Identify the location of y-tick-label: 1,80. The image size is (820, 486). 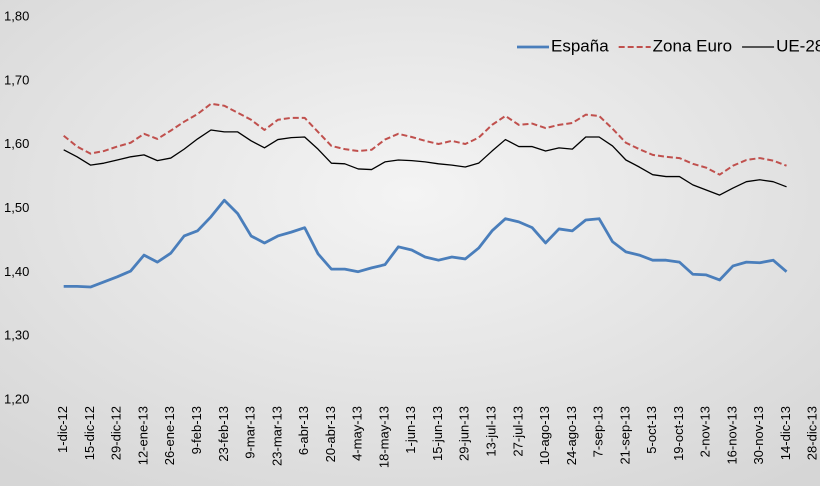
(16, 15).